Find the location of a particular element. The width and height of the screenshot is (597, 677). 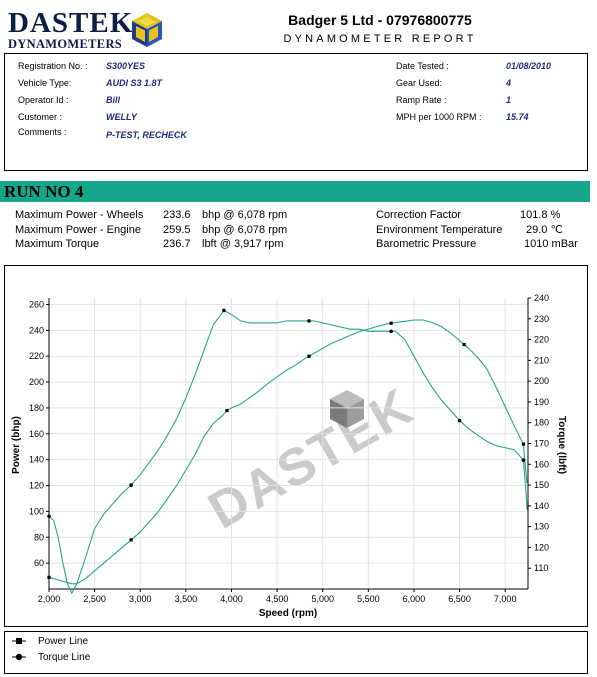

y-tick-label: 180 is located at coordinates (36, 408).